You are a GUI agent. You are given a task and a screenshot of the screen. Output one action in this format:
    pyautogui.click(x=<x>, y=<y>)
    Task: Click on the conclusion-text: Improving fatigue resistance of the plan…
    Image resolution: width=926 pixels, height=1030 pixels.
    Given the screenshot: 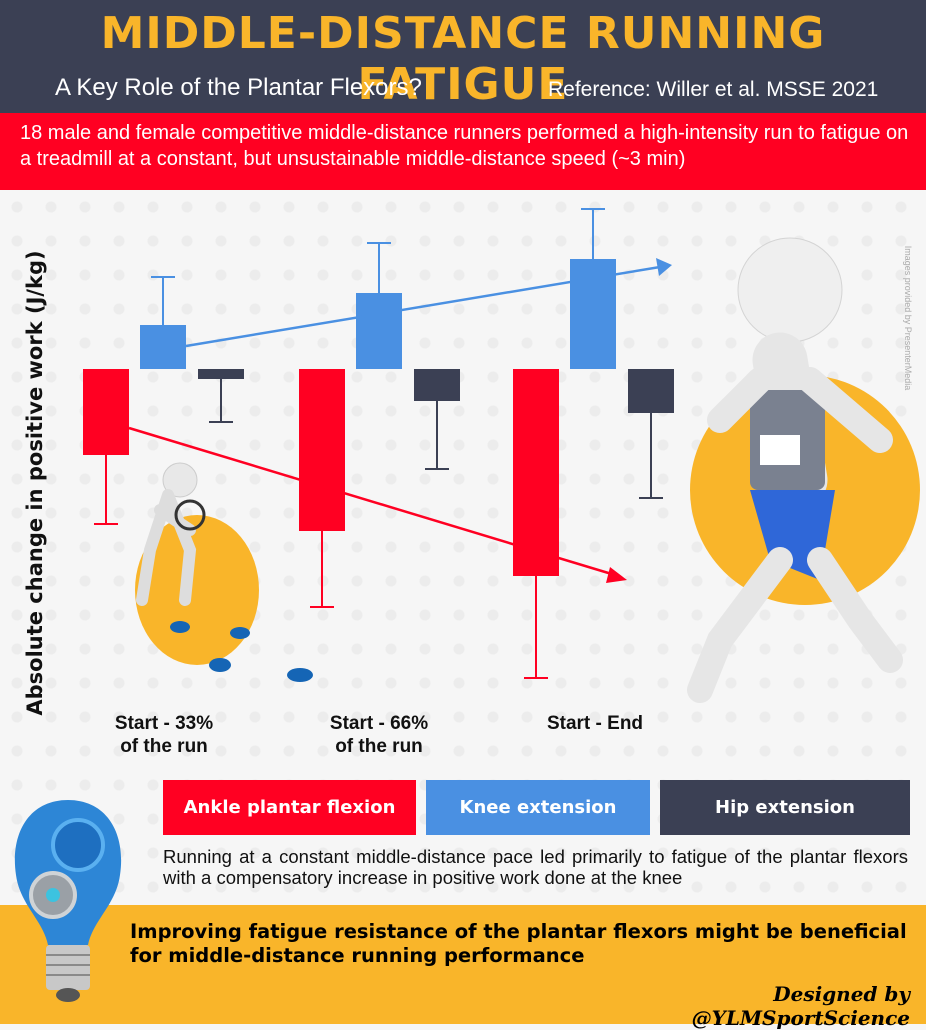 What is the action you would take?
    pyautogui.click(x=518, y=943)
    